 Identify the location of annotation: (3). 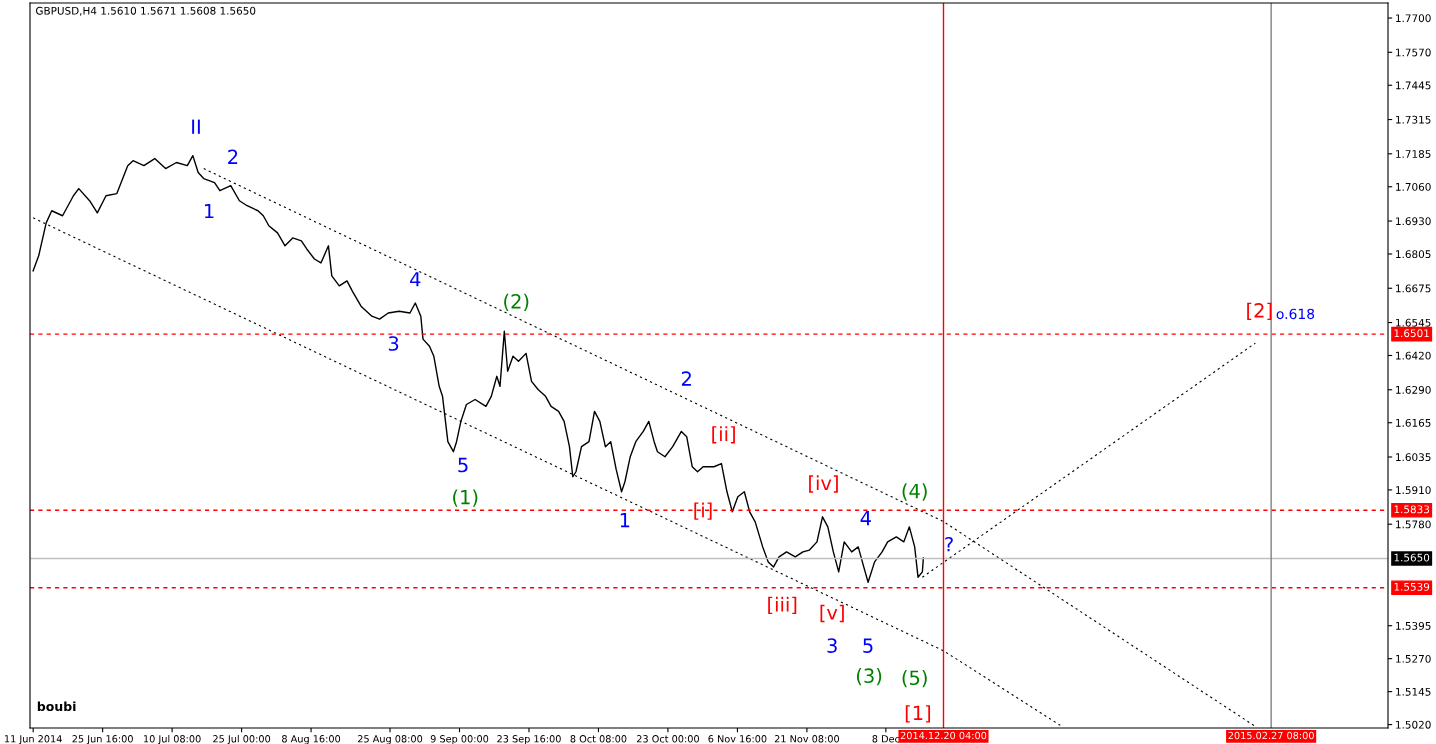
(869, 677).